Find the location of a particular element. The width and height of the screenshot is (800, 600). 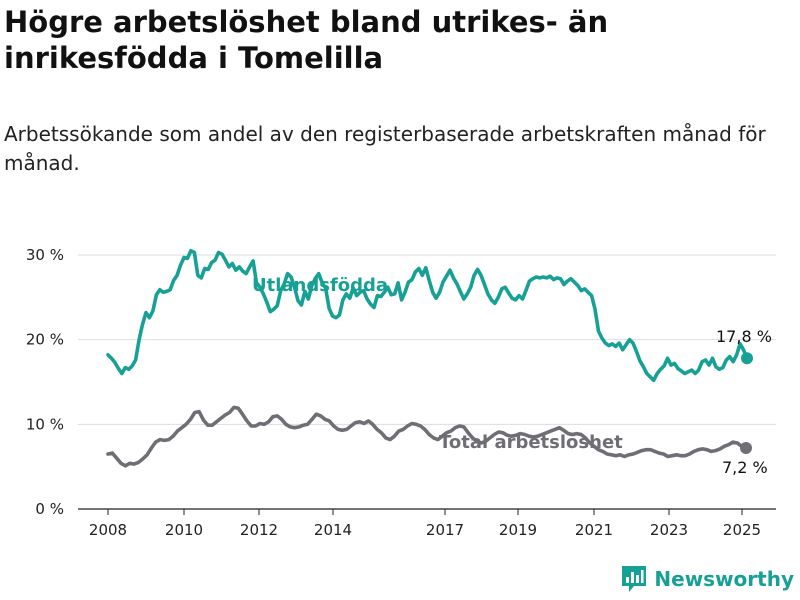

x-tick-label: 2021 is located at coordinates (594, 530).